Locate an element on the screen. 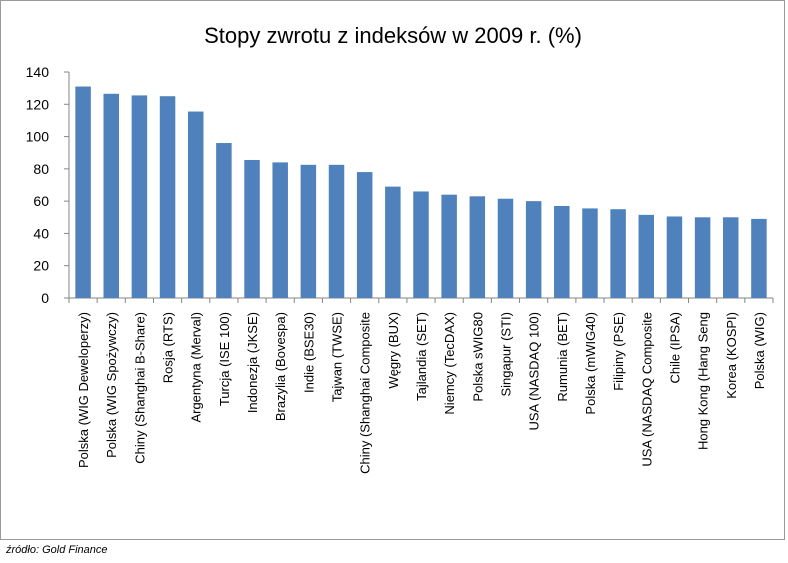  category-label: Indonezja (JKSE) is located at coordinates (252, 362).